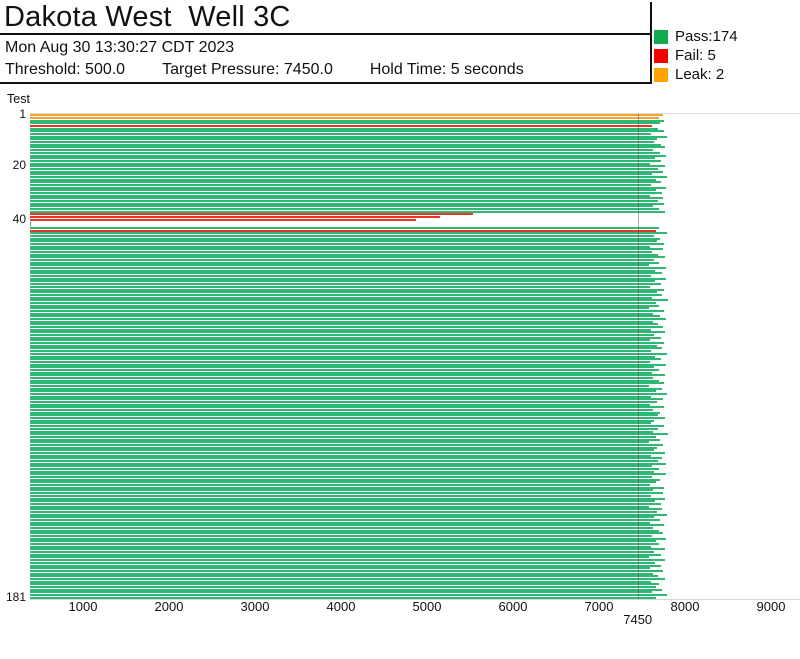 The height and width of the screenshot is (659, 800). Describe the element at coordinates (651, 43) in the screenshot. I see `header-right-border` at that location.